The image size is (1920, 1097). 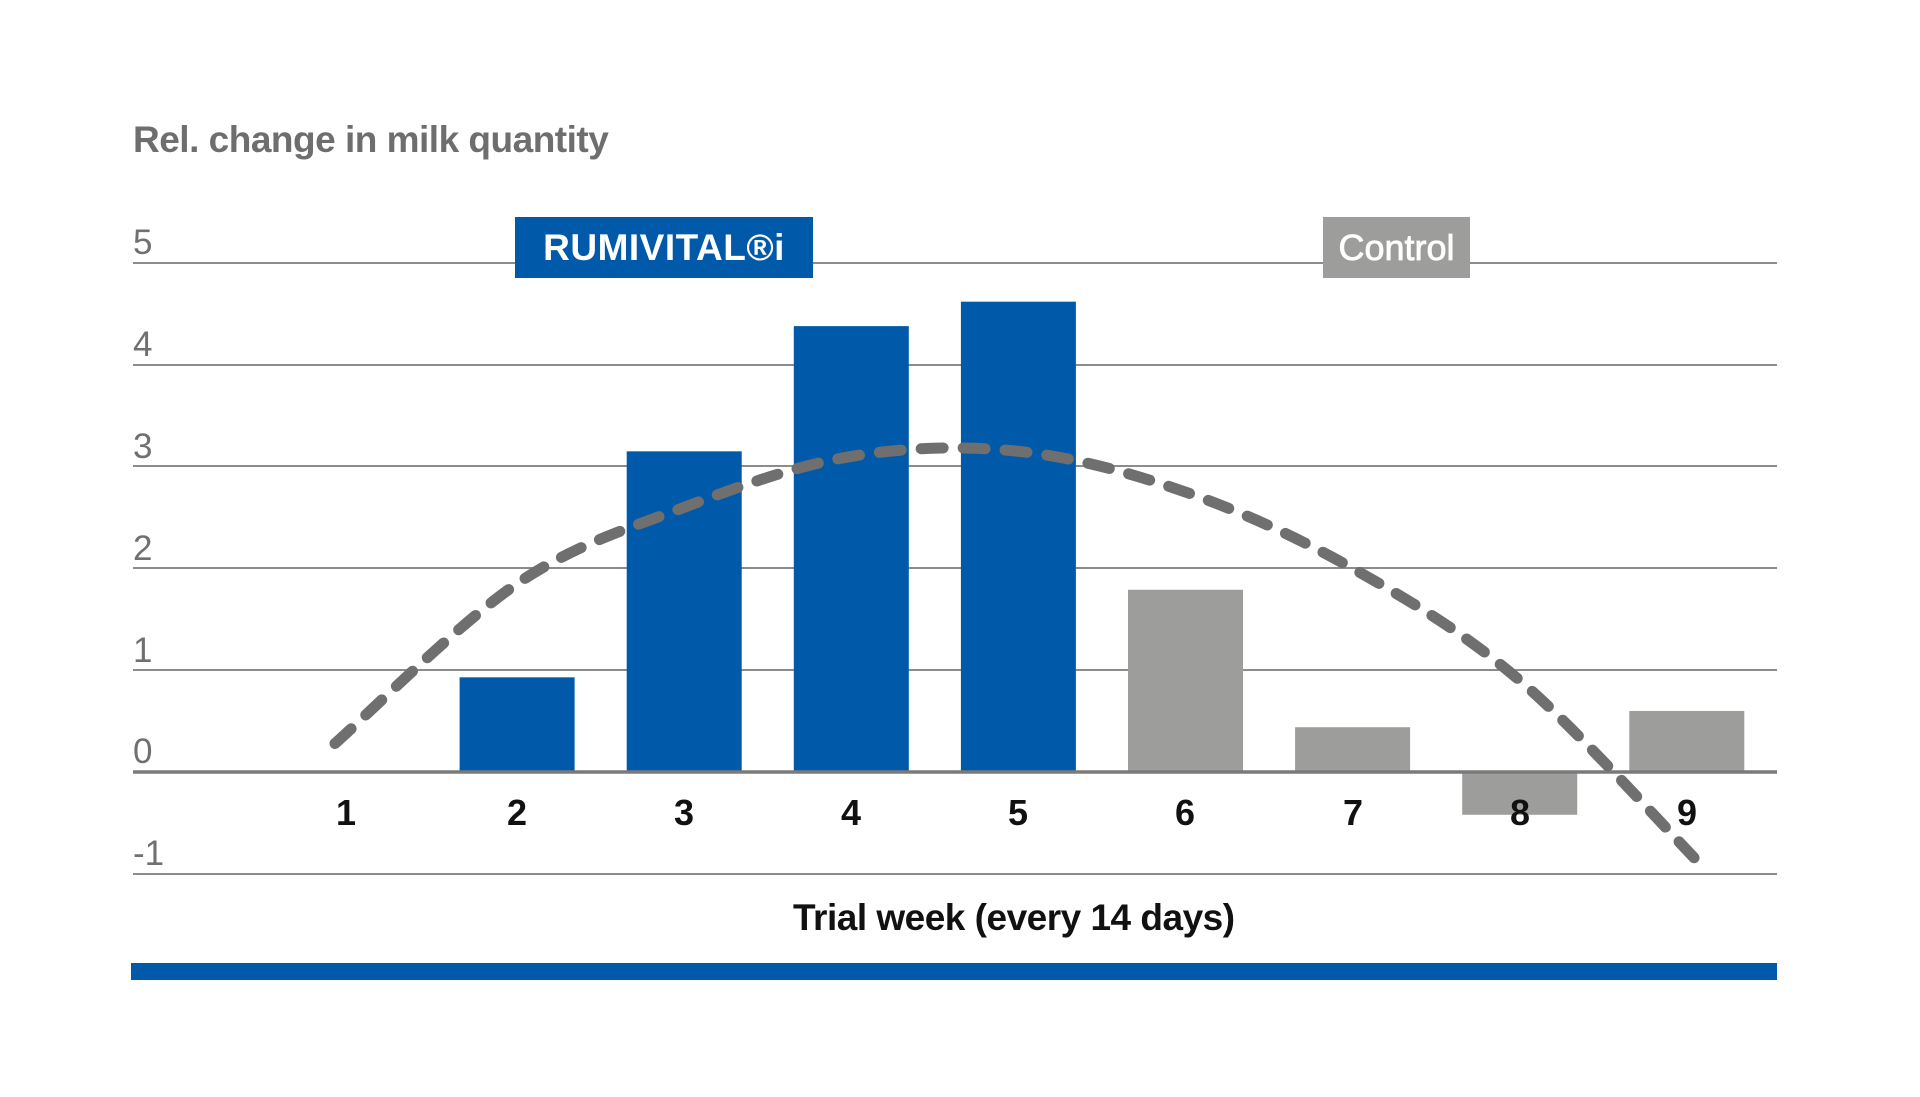 I want to click on x-tick-5: 5, so click(x=1018, y=812).